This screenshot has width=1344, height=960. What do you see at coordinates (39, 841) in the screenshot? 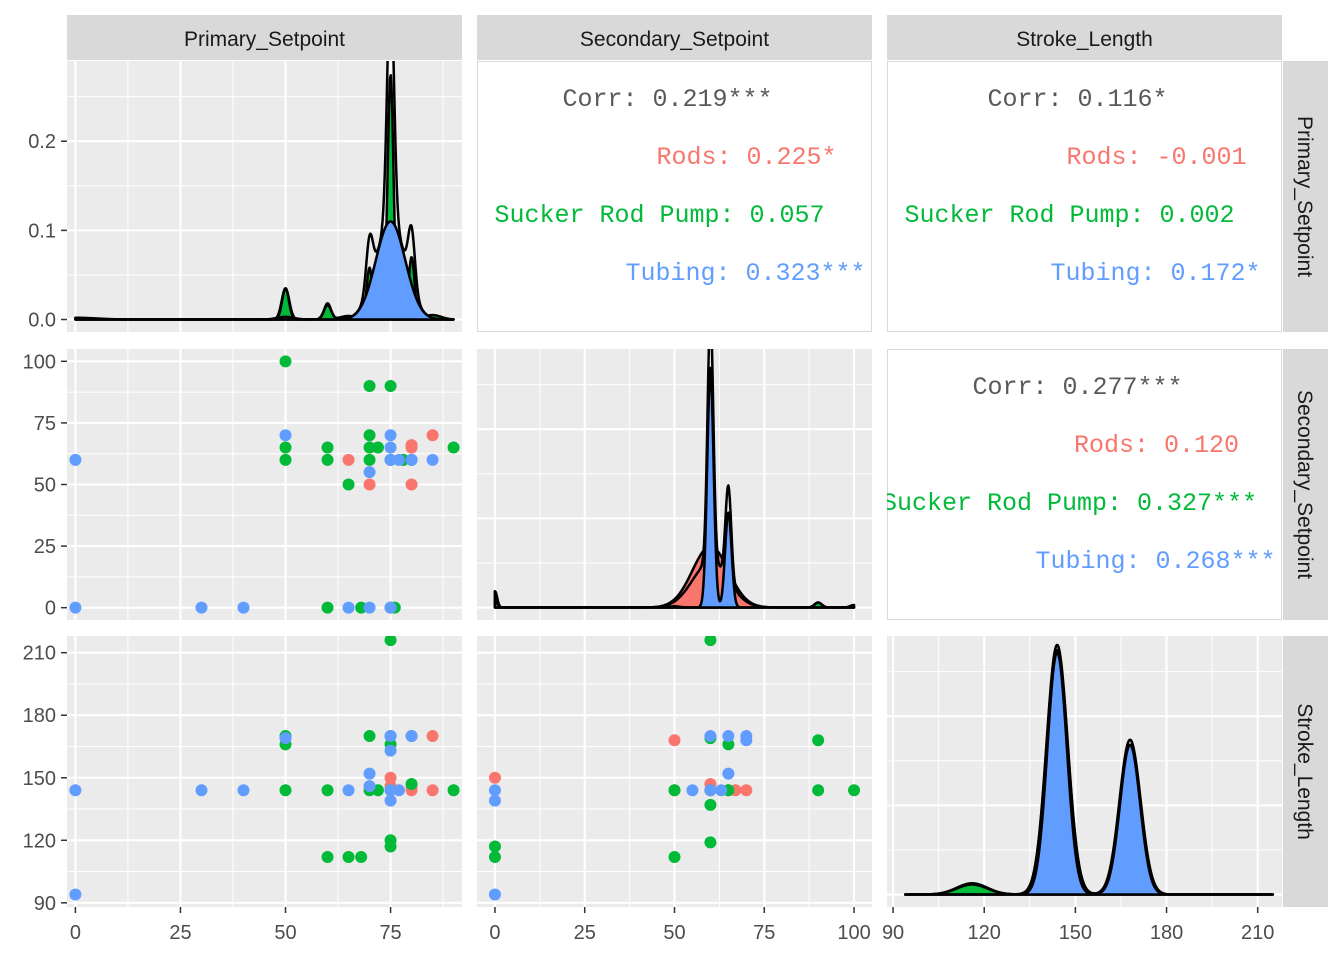
I see `y-tick-label: 120` at bounding box center [39, 841].